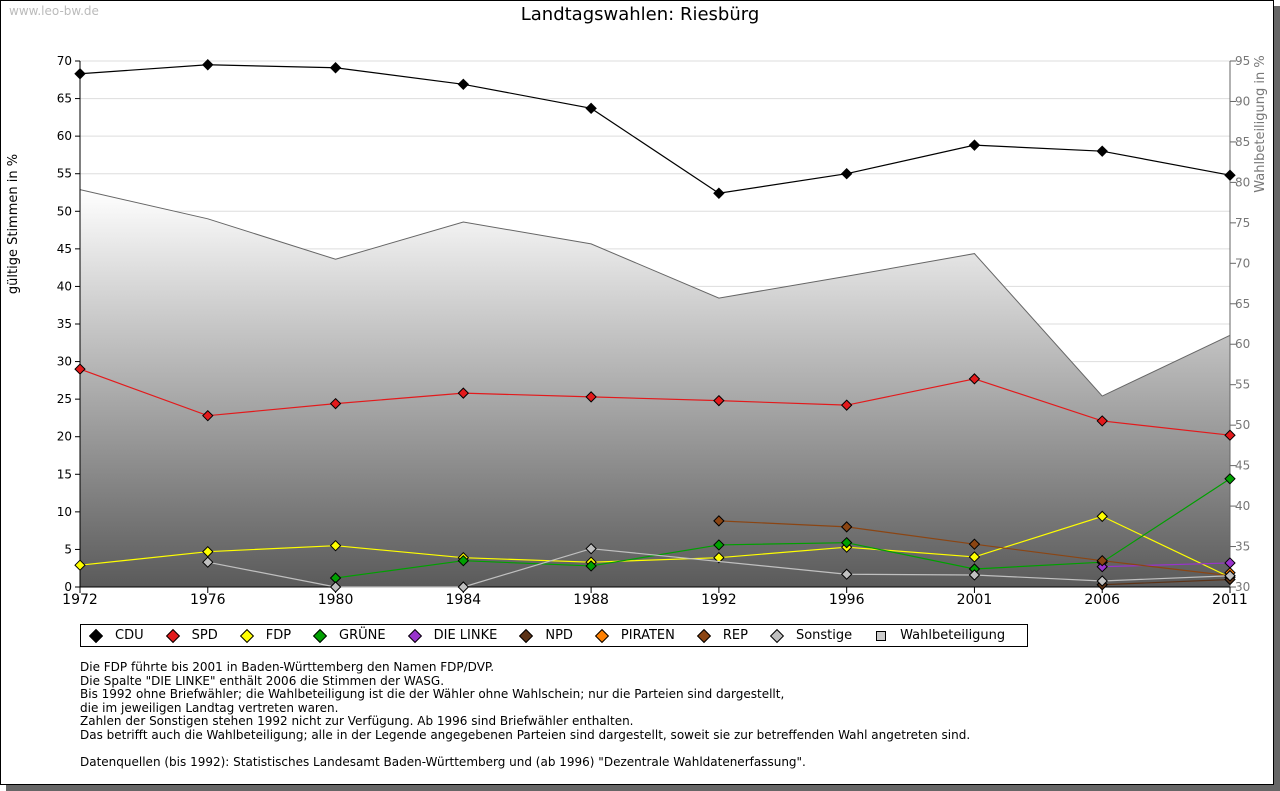 This screenshot has width=1280, height=791. What do you see at coordinates (1242, 385) in the screenshot?
I see `y2-tick-label: 55` at bounding box center [1242, 385].